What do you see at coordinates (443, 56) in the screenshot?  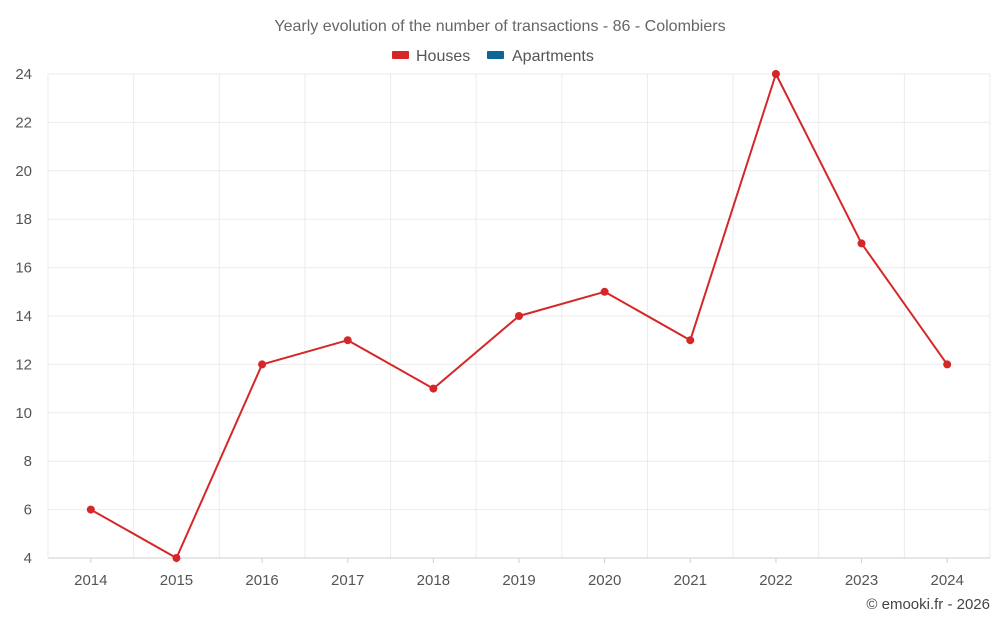 I see `legend-label-houses: Houses` at bounding box center [443, 56].